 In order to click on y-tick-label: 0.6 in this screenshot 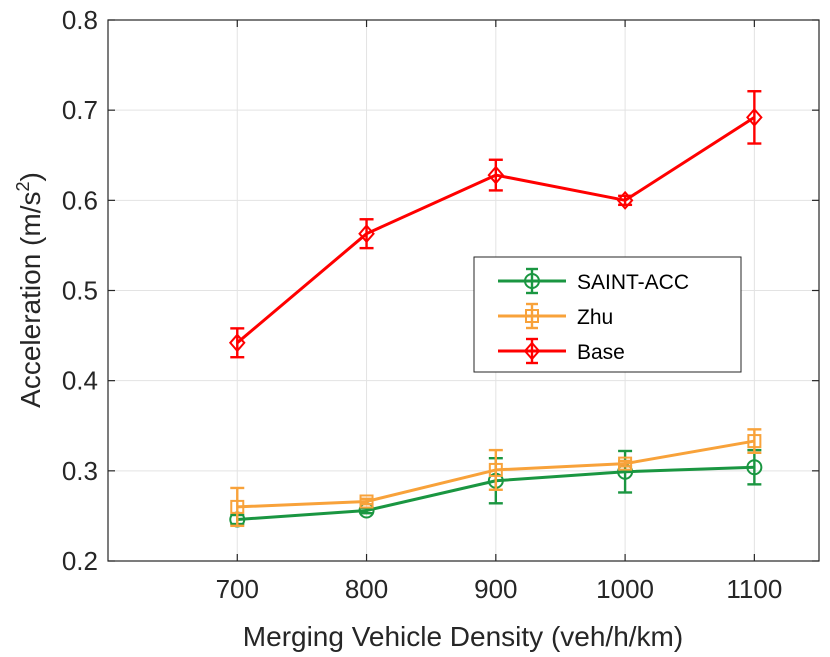, I will do `click(80, 200)`.